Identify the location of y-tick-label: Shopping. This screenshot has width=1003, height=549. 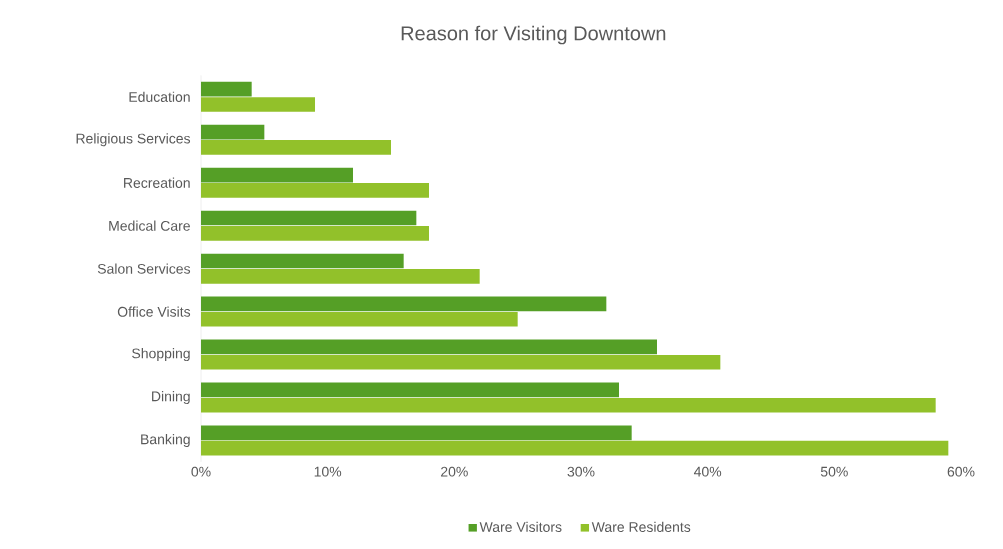
(161, 355).